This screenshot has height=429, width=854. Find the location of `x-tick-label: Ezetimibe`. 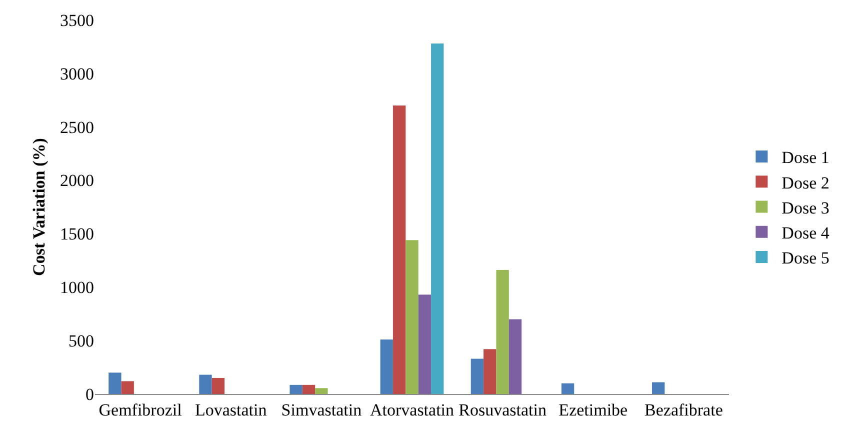

x-tick-label: Ezetimibe is located at coordinates (593, 410).